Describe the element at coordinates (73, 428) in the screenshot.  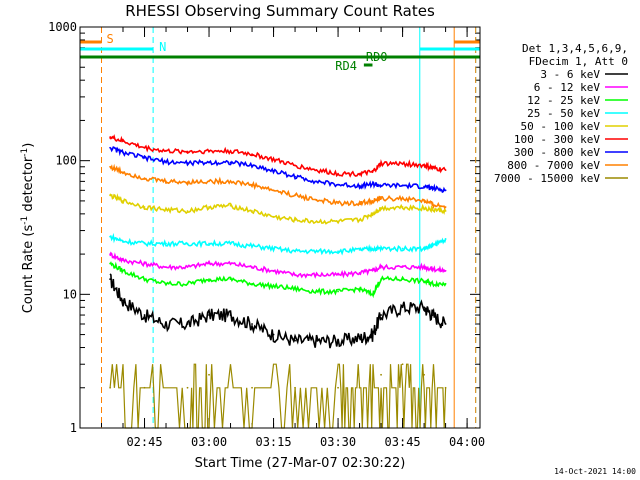
I see `y-tick-label: 1` at that location.